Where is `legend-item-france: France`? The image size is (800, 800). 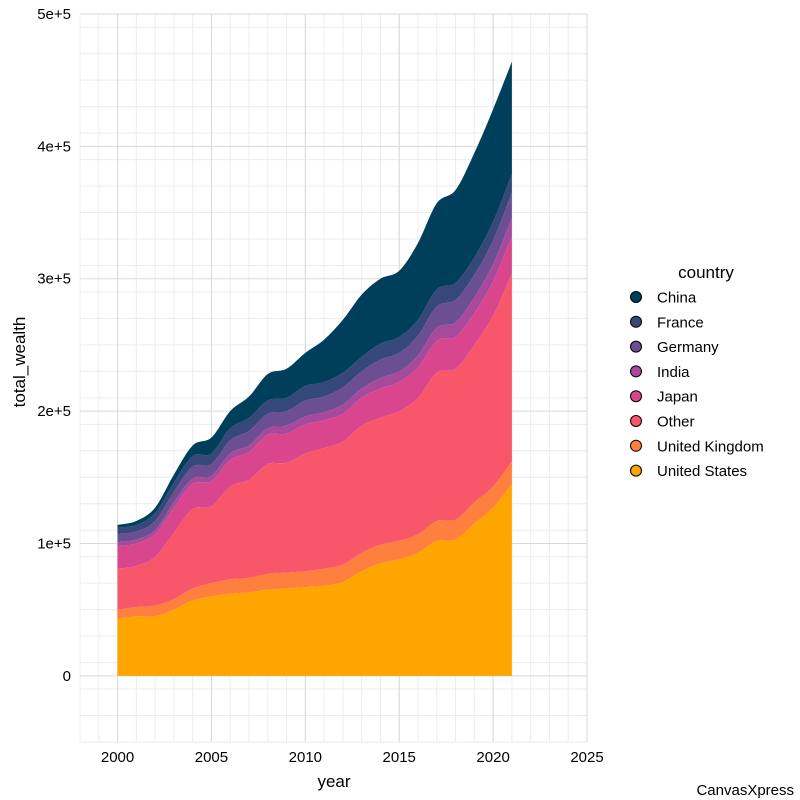 legend-item-france: France is located at coordinates (667, 322).